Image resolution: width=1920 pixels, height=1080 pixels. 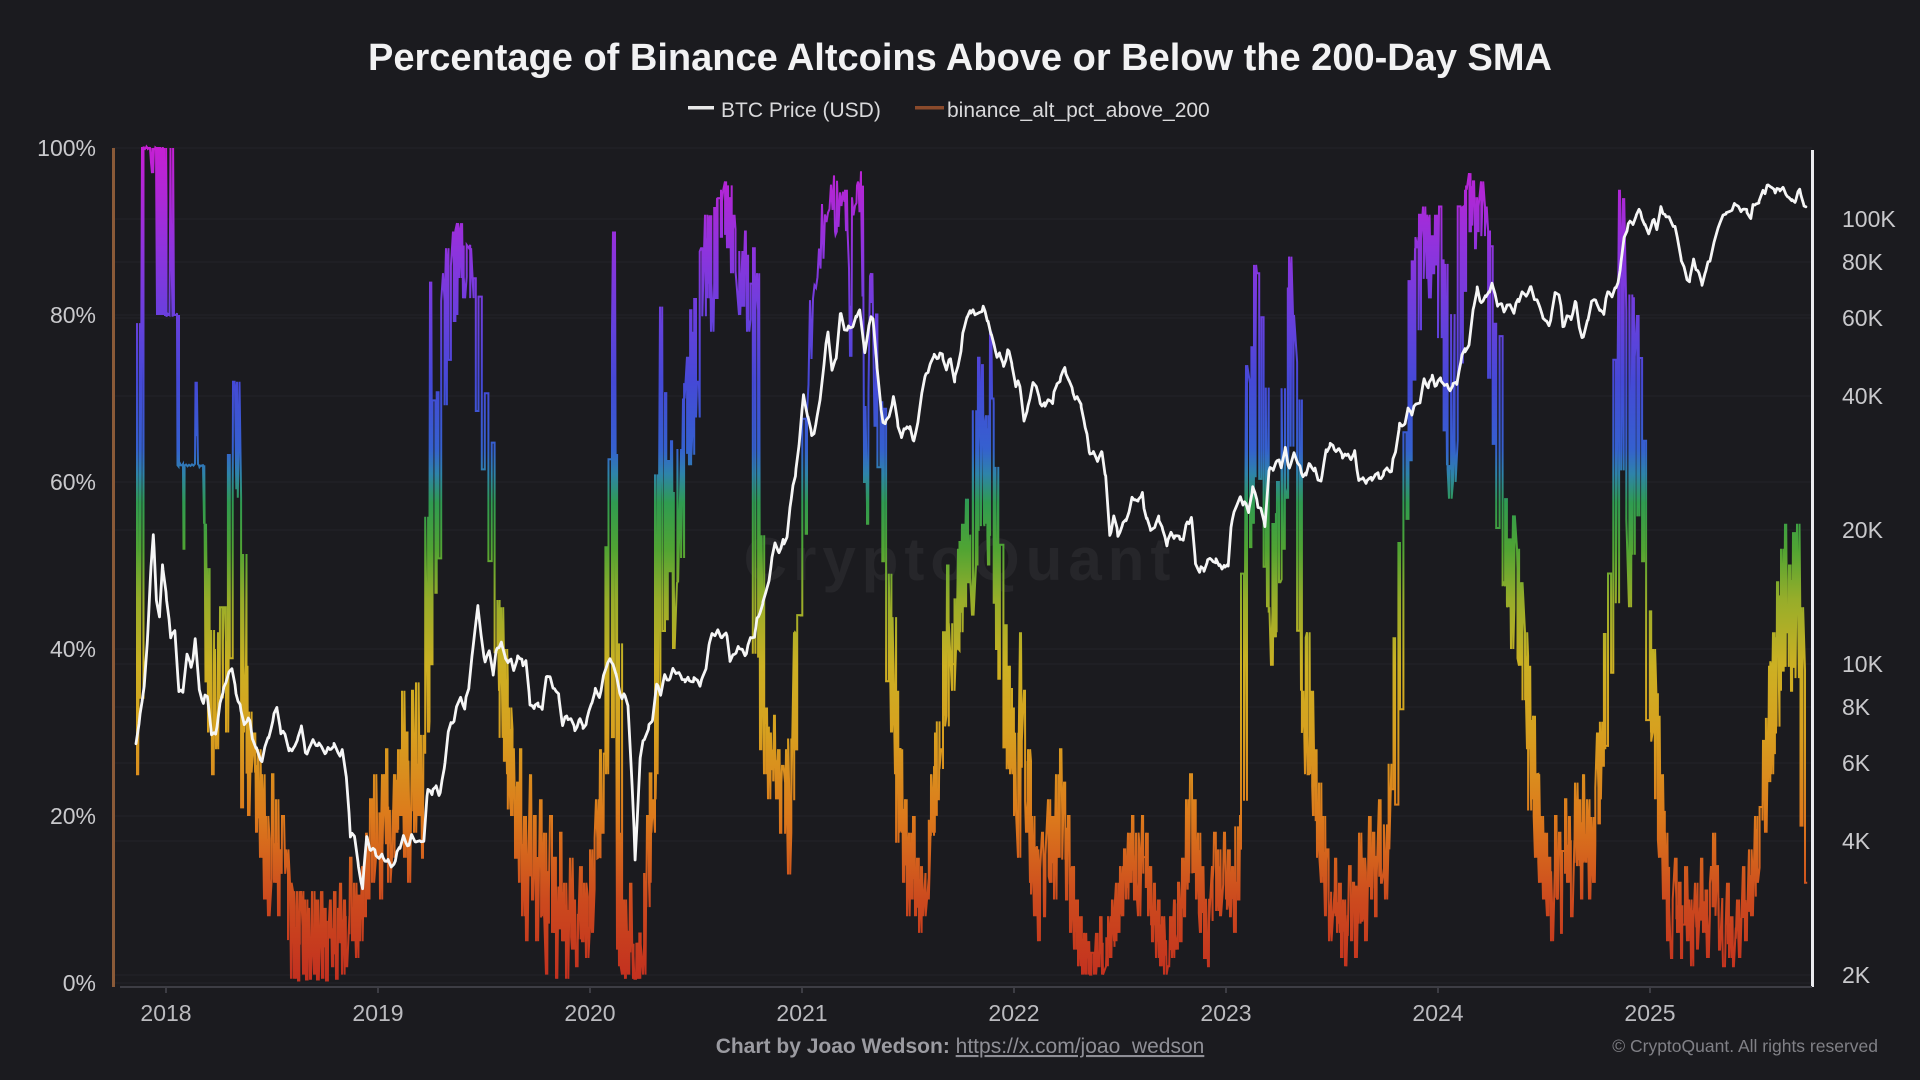 I want to click on svg-text: 2024, so click(x=1437, y=1013).